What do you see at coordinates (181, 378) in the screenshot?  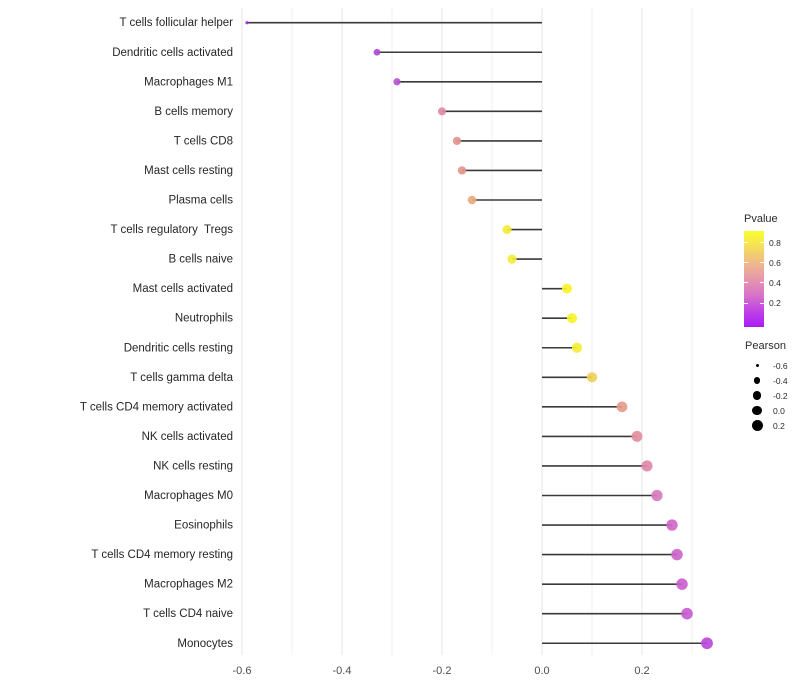 I see `y-axis-label: T cells gamma delta` at bounding box center [181, 378].